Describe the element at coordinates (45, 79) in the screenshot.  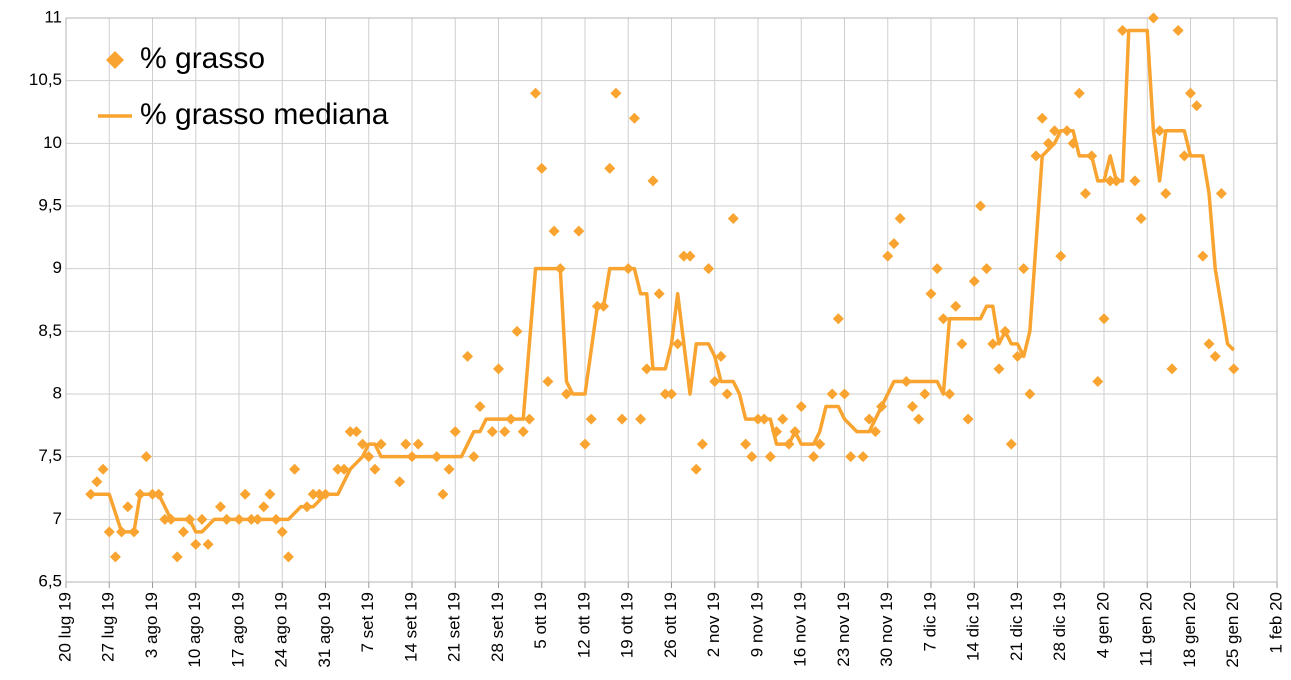
I see `y-tick-label: 10,5` at that location.